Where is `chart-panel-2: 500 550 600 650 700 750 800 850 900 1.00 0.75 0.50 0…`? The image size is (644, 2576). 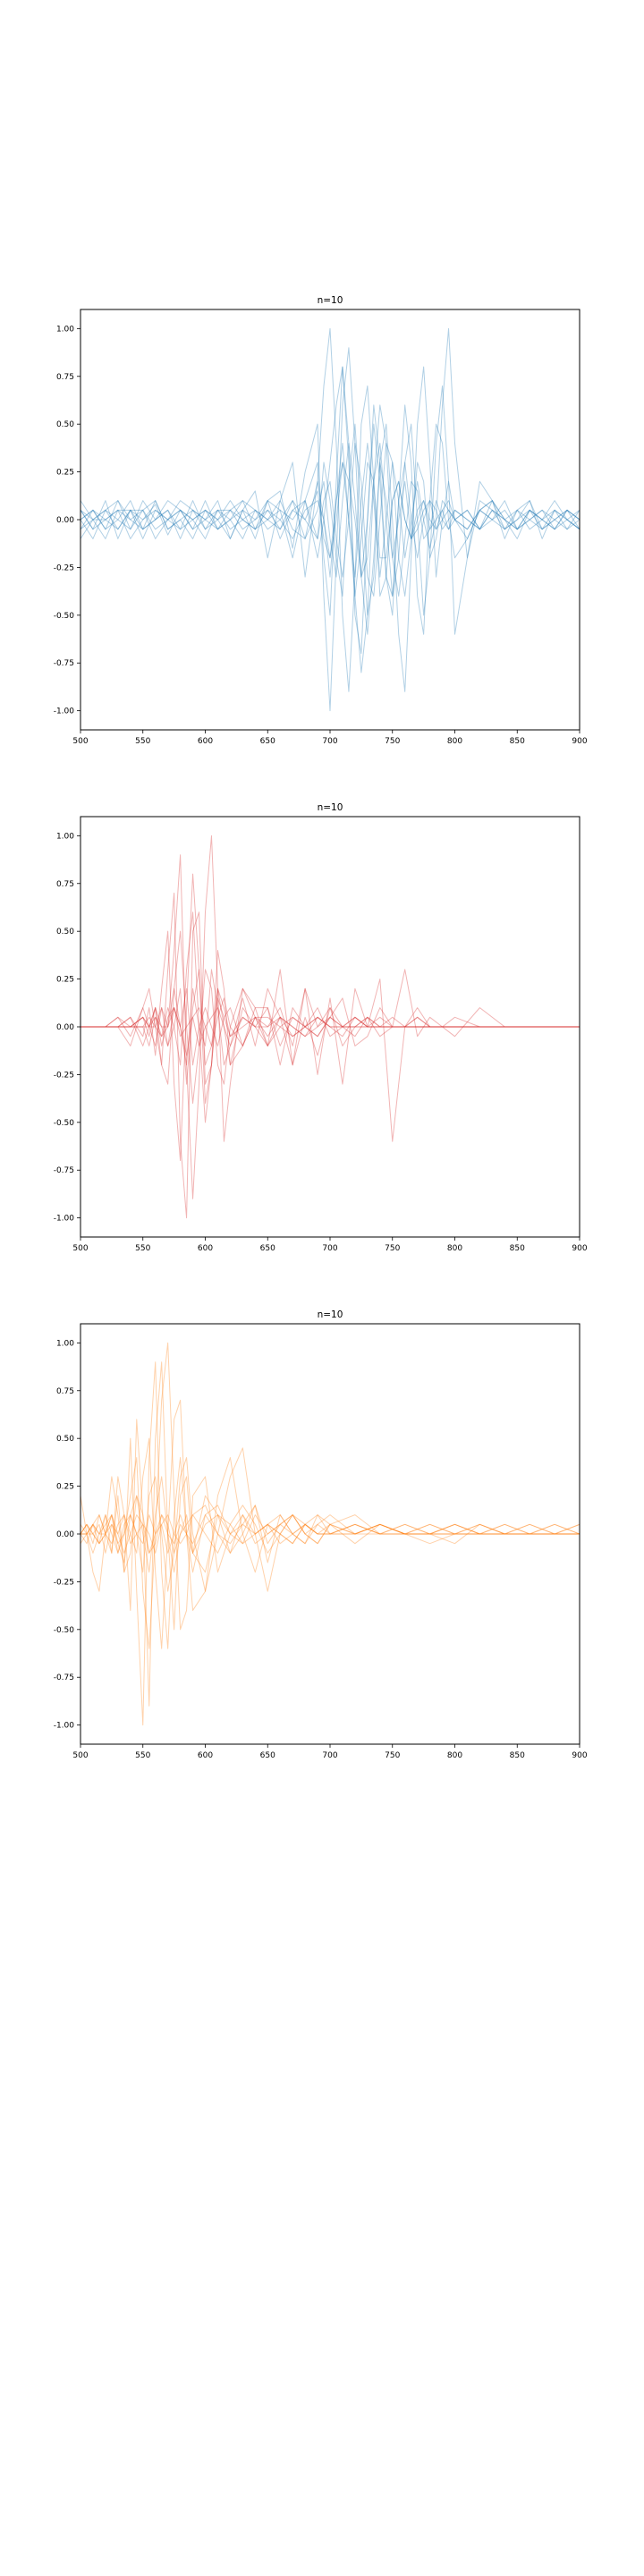 chart-panel-2: 500 550 600 650 700 750 800 850 900 1.00 0.75 0.50 0… is located at coordinates (321, 1027).